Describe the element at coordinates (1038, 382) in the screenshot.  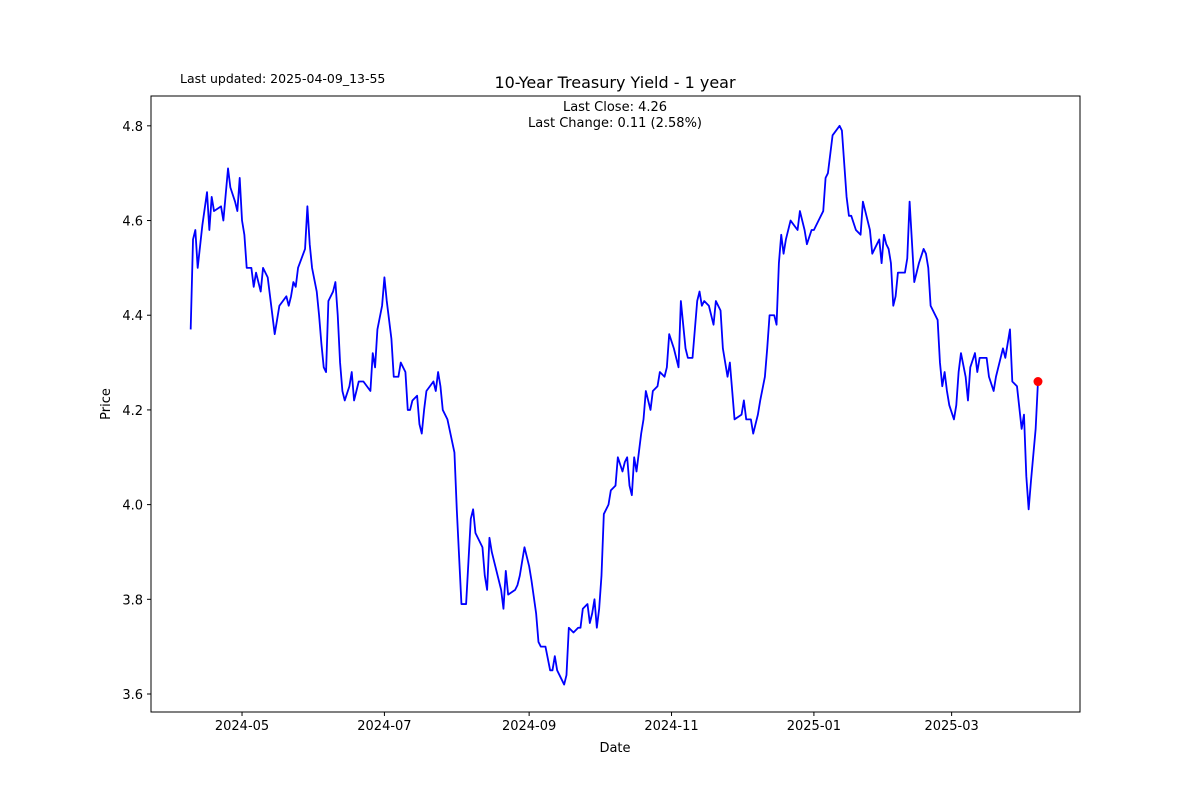
I see `last-point-marker` at that location.